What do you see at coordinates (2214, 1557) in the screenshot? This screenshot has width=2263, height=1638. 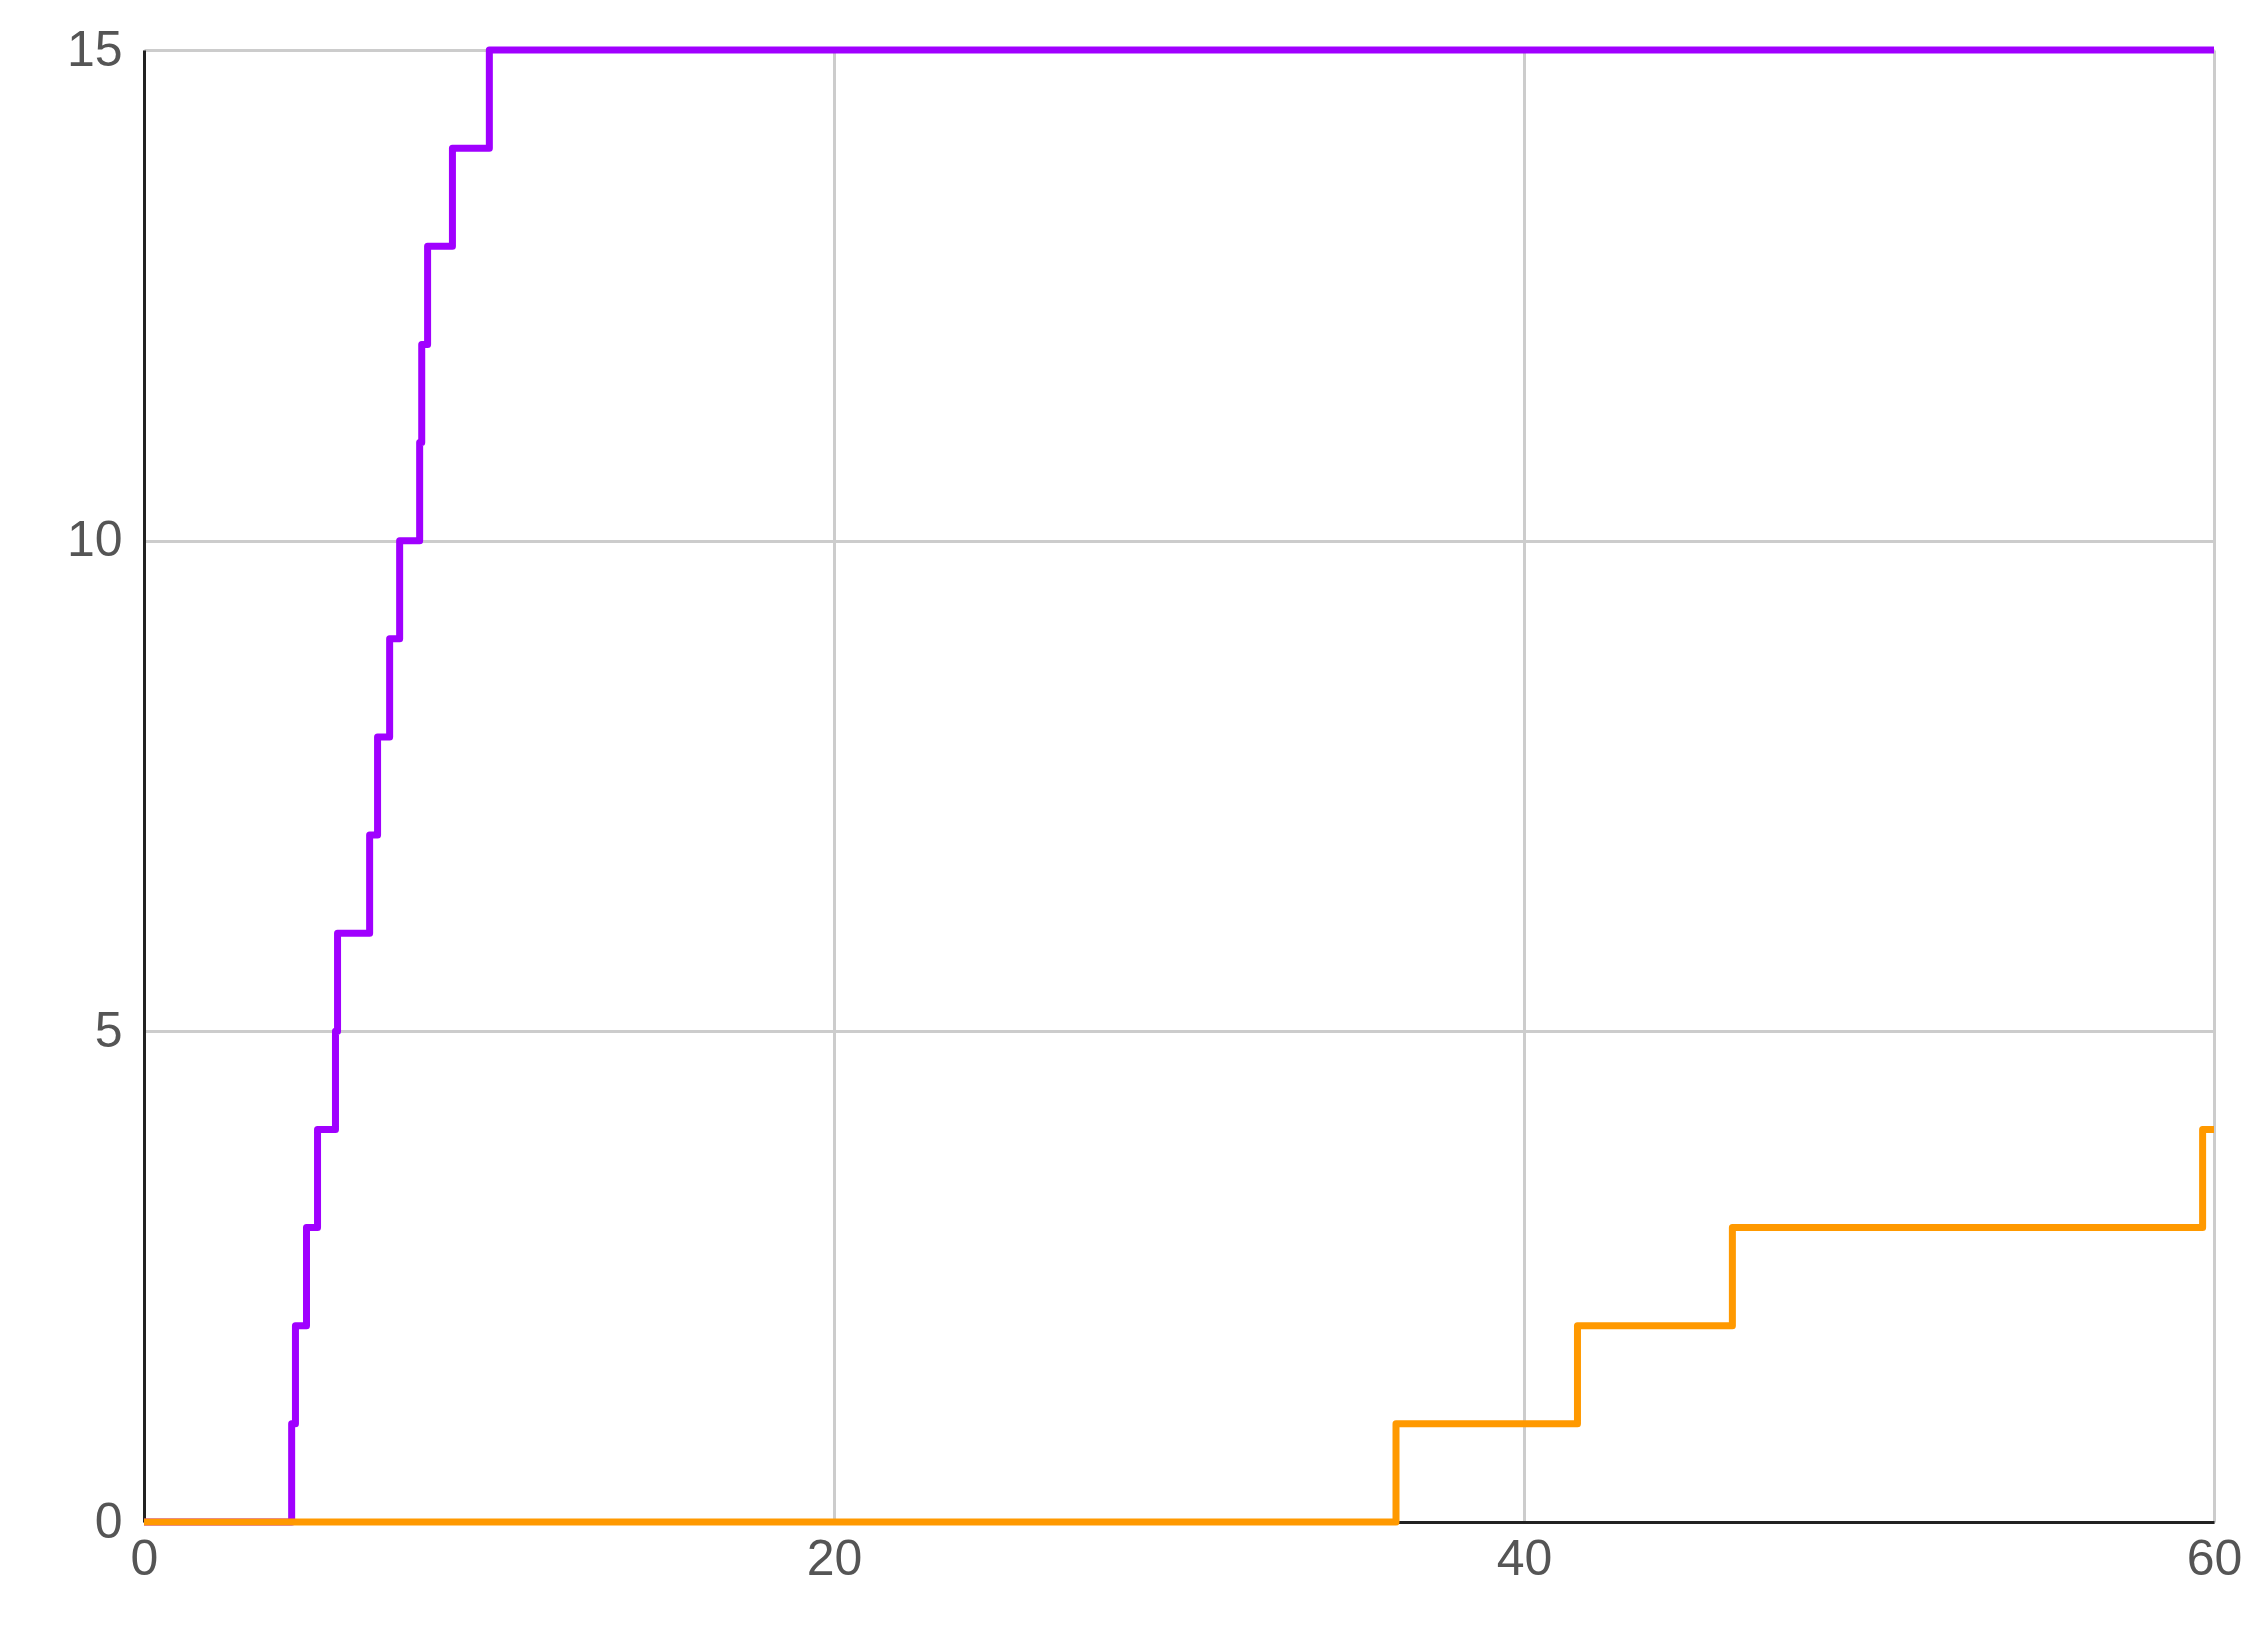 I see `x-tick-label: 60` at bounding box center [2214, 1557].